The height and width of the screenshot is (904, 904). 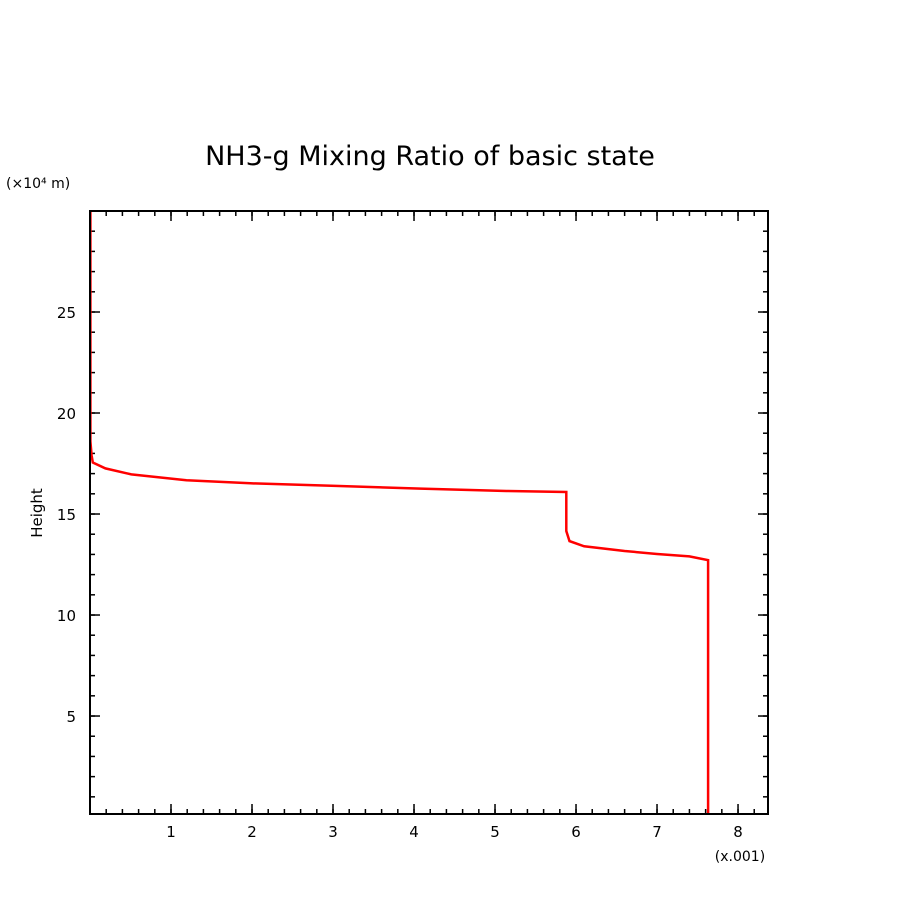 What do you see at coordinates (657, 832) in the screenshot?
I see `x-tick-label: 7` at bounding box center [657, 832].